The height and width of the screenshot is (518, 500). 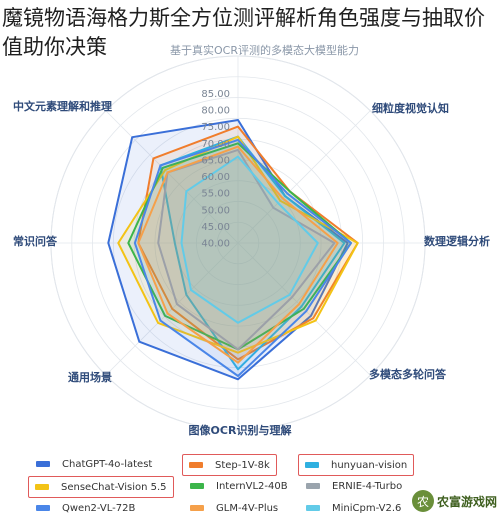 I want to click on legend-item-0: ChatGPT-4o-latest, so click(x=94, y=464).